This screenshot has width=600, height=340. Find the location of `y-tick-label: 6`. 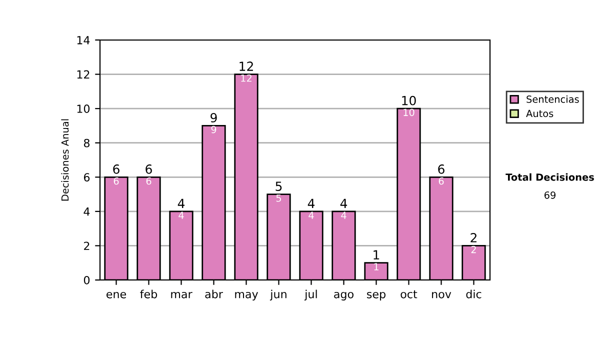

y-tick-label: 6 is located at coordinates (87, 177).